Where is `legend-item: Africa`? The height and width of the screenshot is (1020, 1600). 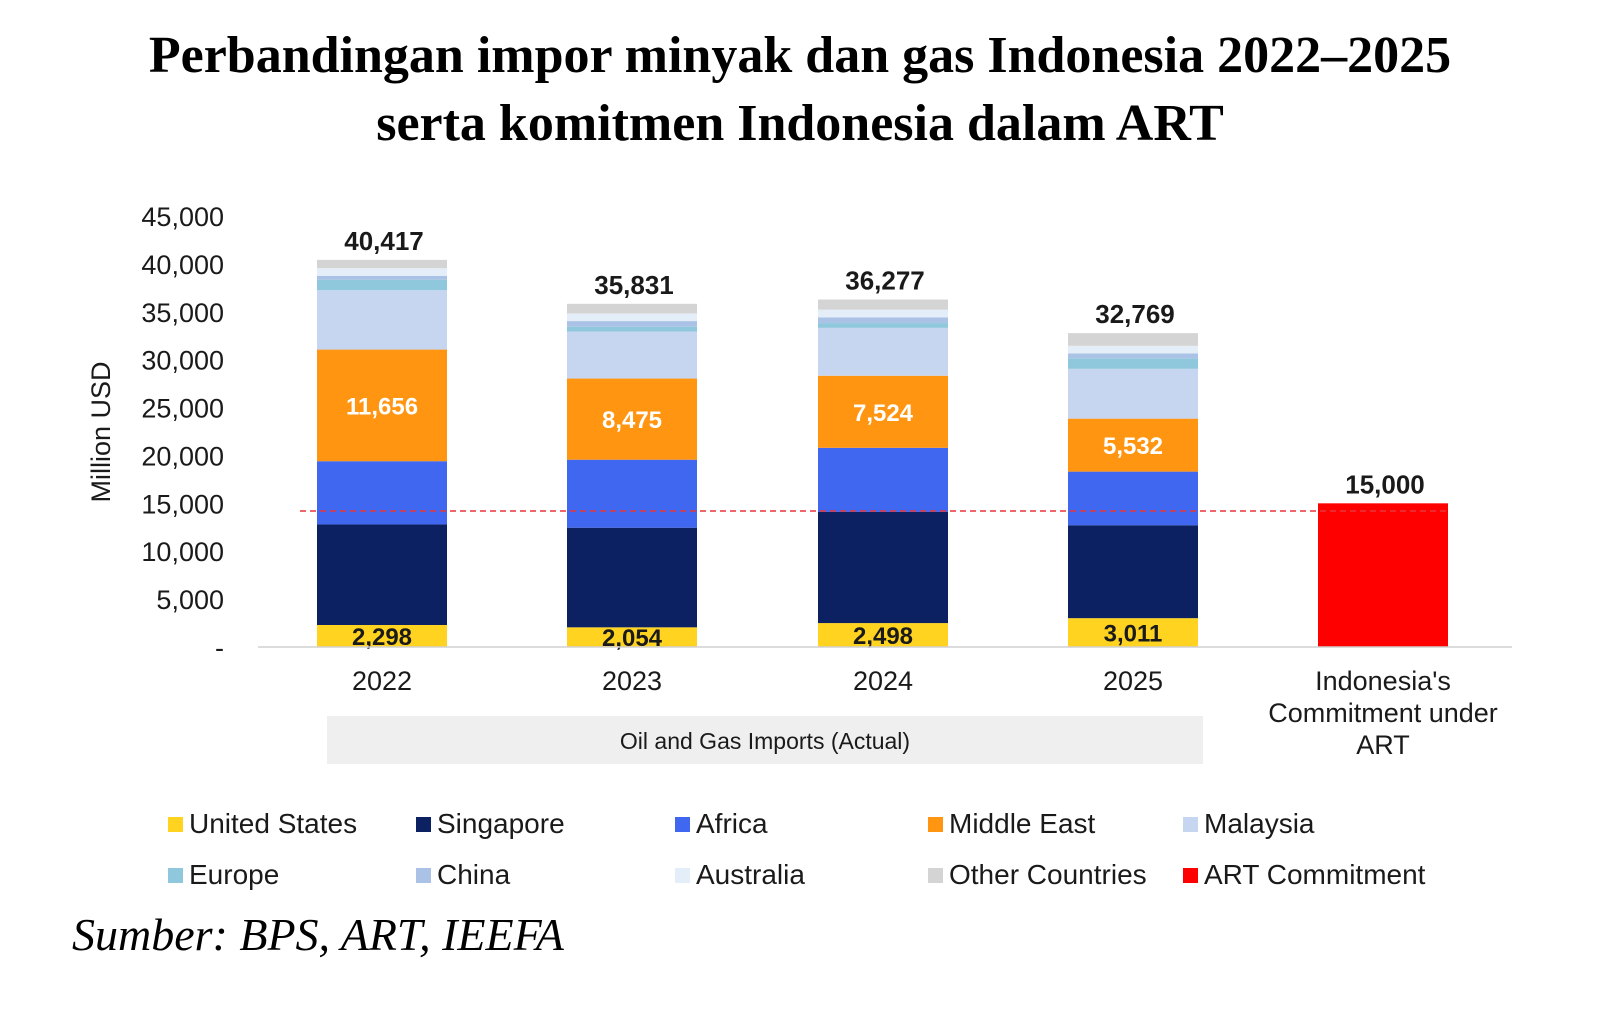
legend-item: Africa is located at coordinates (721, 824).